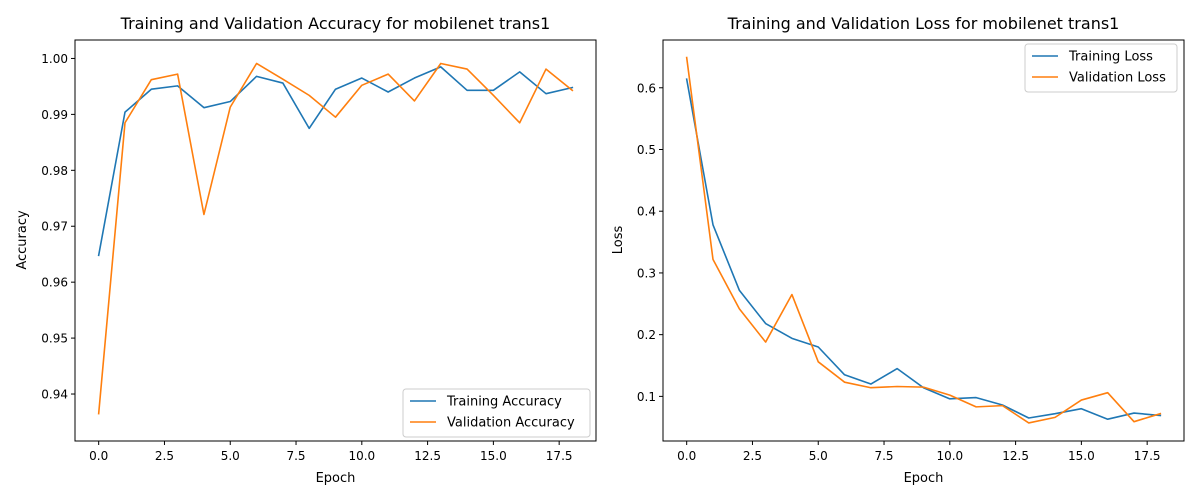  Describe the element at coordinates (883, 456) in the screenshot. I see `loss-x-tick-label: 7.5` at that location.